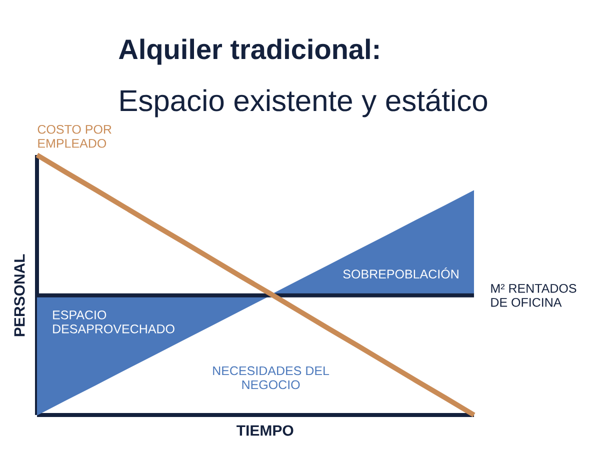  What do you see at coordinates (271, 378) in the screenshot?
I see `text: NECESIDADES DEL NEGOCIO` at bounding box center [271, 378].